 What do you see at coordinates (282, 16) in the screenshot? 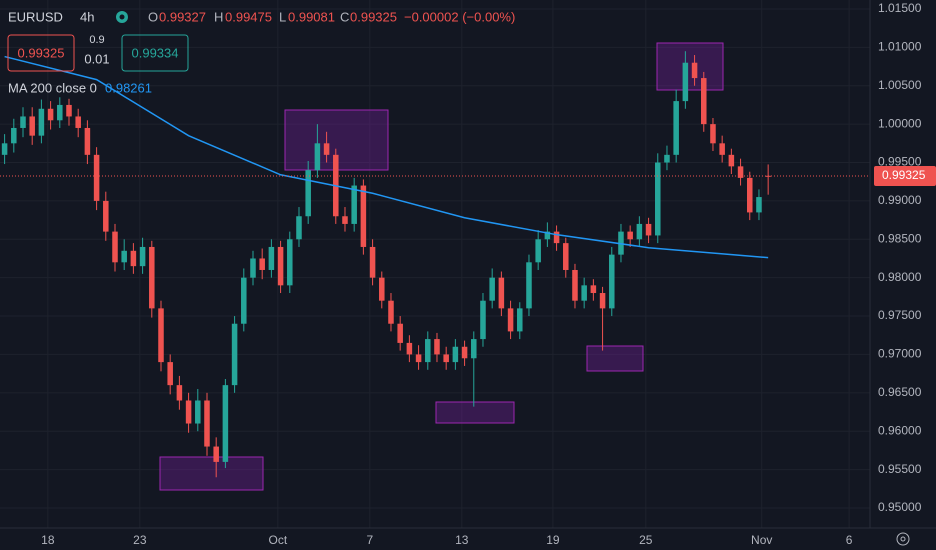
I see `ohlc-label: L` at bounding box center [282, 16].